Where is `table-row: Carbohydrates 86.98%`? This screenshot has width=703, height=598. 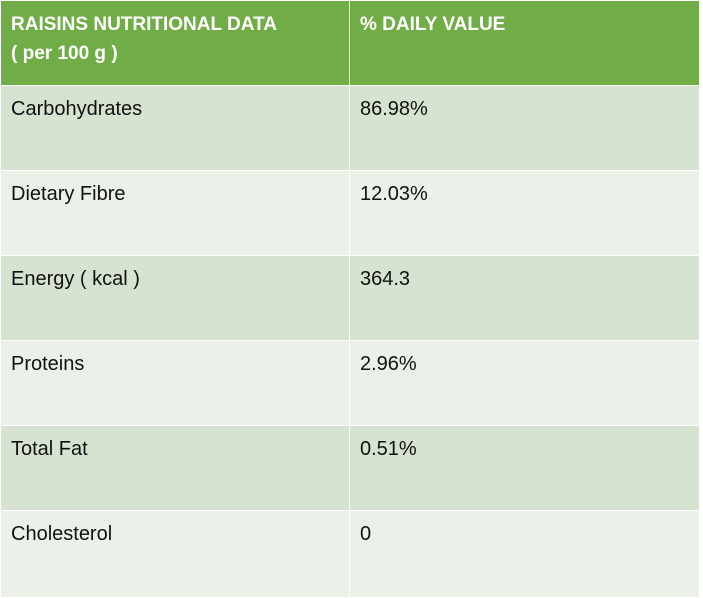
table-row: Carbohydrates 86.98% is located at coordinates (350, 128).